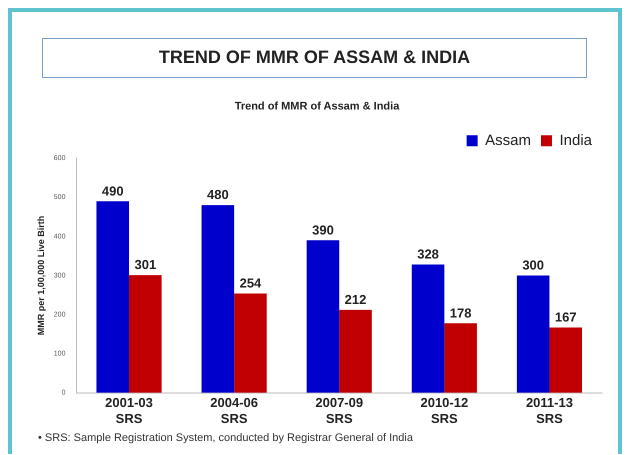  What do you see at coordinates (565, 317) in the screenshot?
I see `data-label: 167` at bounding box center [565, 317].